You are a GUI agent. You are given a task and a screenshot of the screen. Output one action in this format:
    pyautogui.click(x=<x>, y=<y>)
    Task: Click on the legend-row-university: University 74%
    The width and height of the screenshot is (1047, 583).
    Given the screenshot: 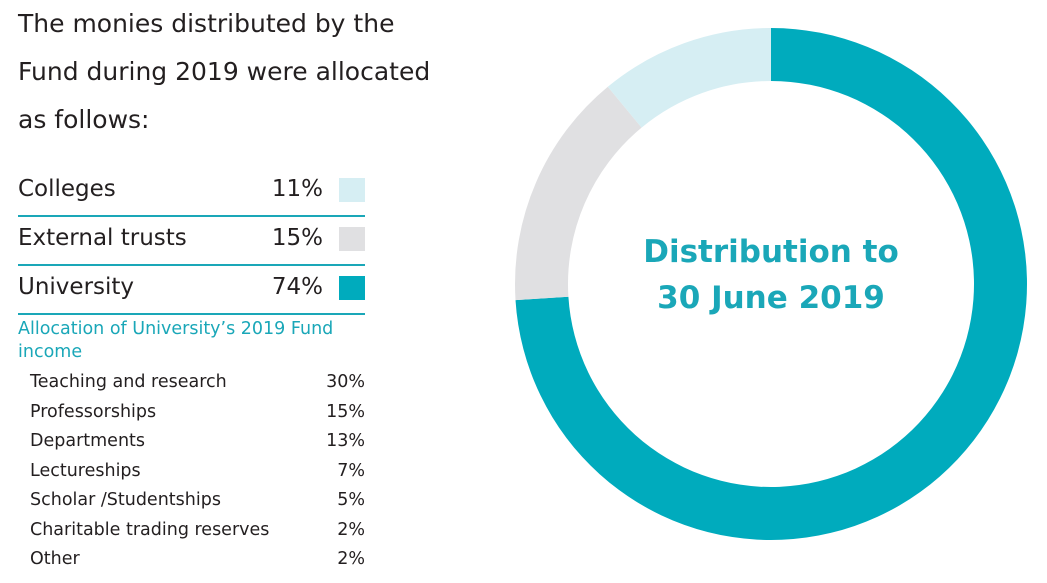 What is the action you would take?
    pyautogui.click(x=191, y=290)
    